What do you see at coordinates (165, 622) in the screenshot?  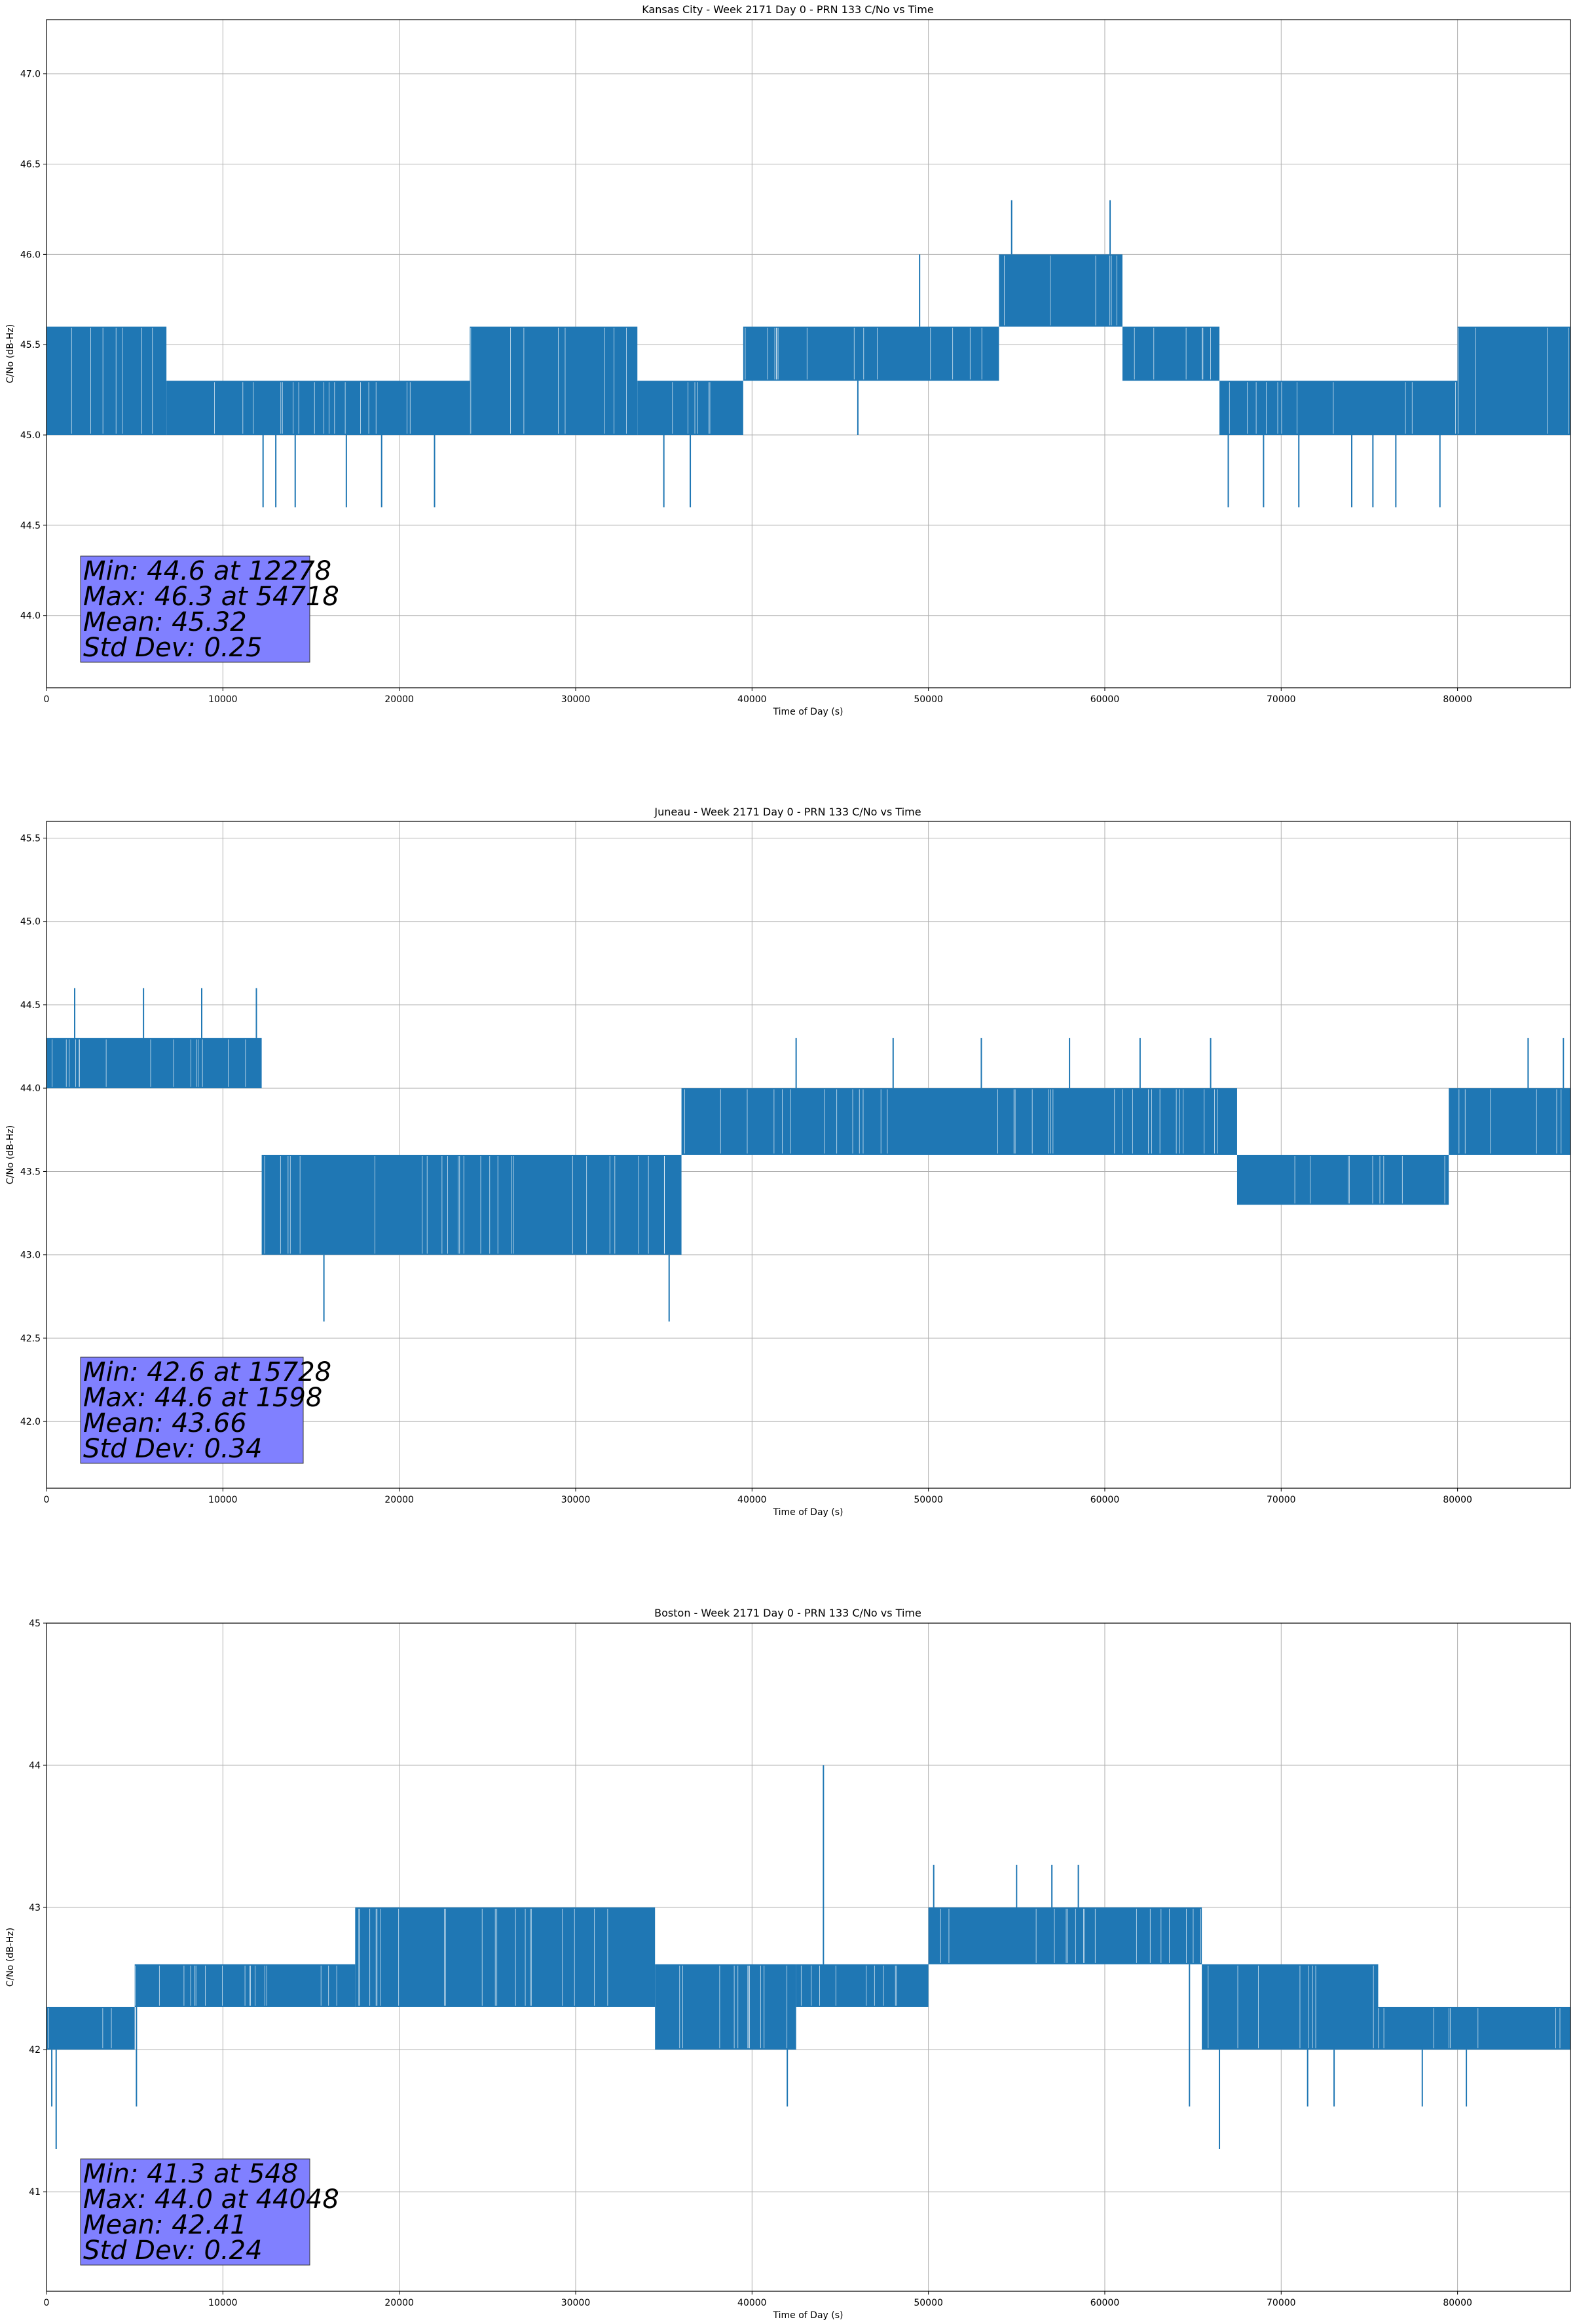 I see `stat-mean: Mean: 45.32` at bounding box center [165, 622].